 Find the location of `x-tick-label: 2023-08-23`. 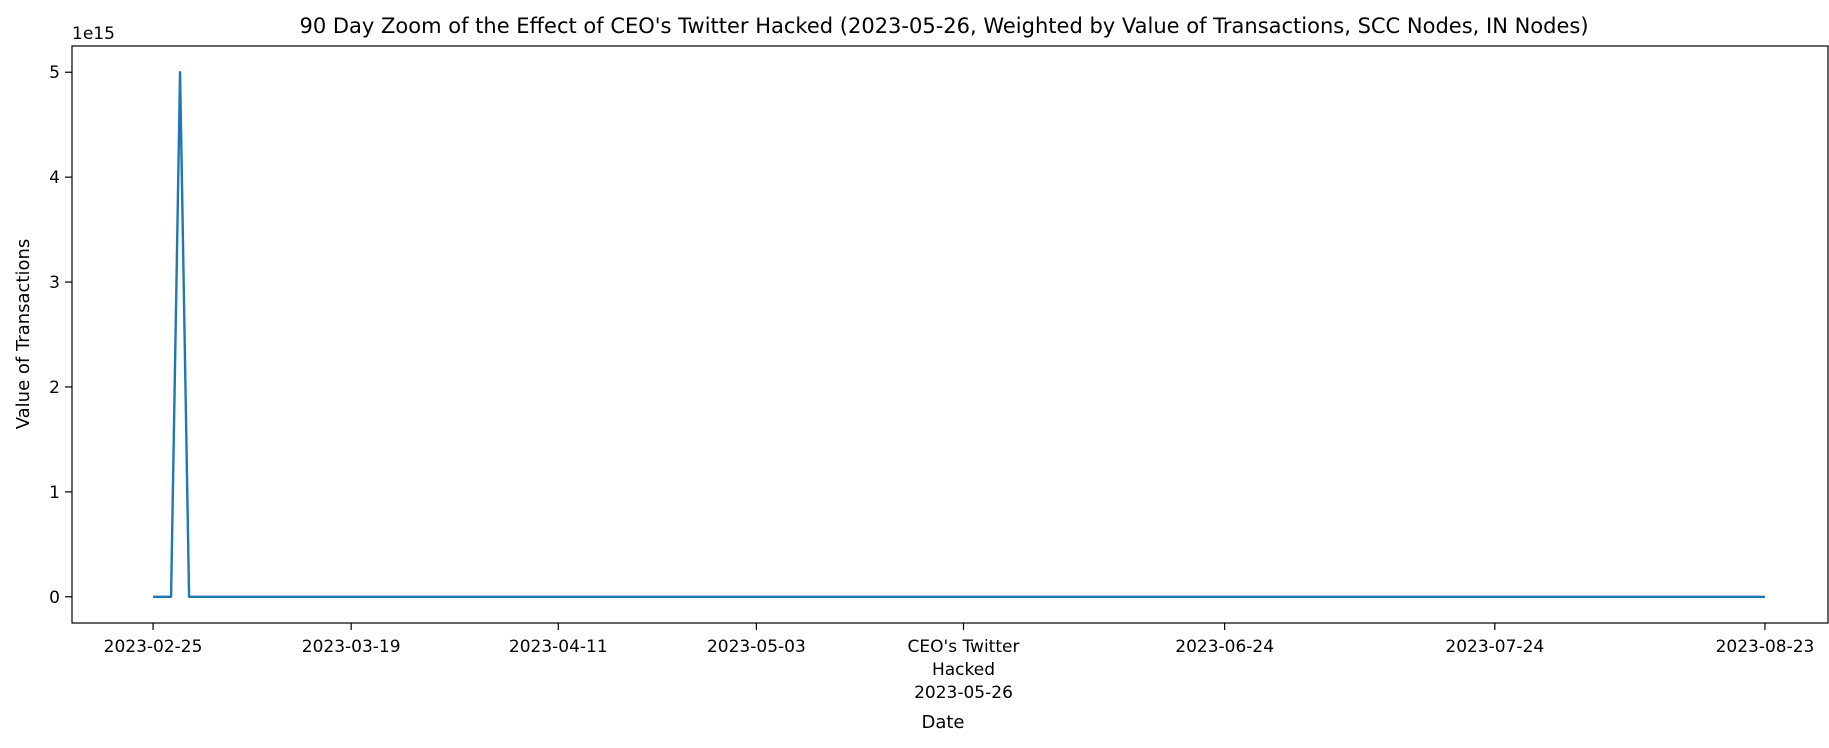

x-tick-label: 2023-08-23 is located at coordinates (1765, 647).